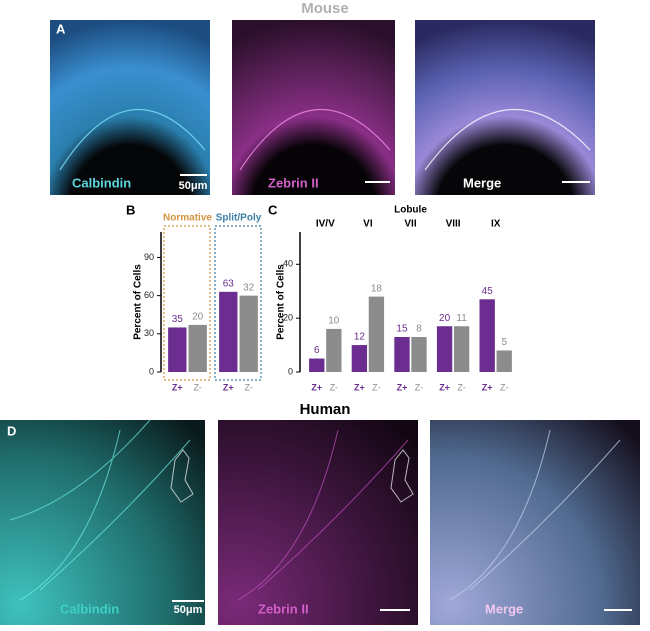  Describe the element at coordinates (453, 224) in the screenshot. I see `category-label: VIII` at that location.